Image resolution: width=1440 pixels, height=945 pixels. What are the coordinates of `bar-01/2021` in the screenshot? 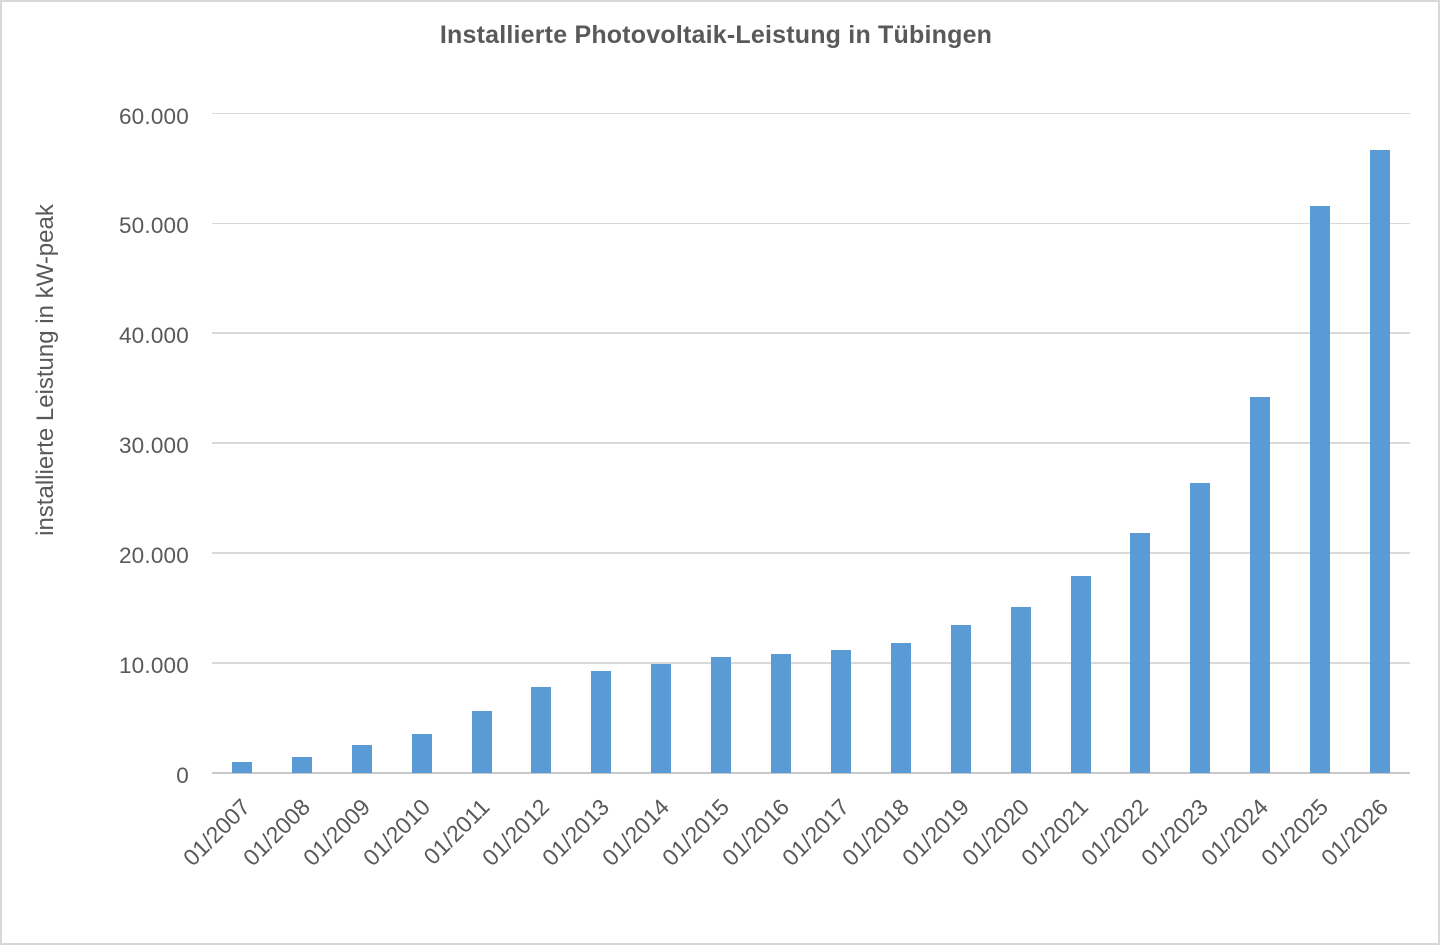 It's located at (1080, 674).